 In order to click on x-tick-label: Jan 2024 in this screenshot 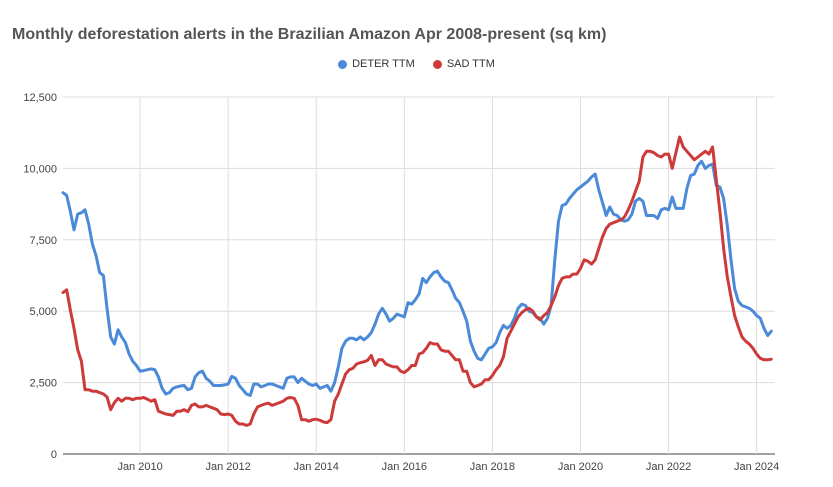, I will do `click(756, 467)`.